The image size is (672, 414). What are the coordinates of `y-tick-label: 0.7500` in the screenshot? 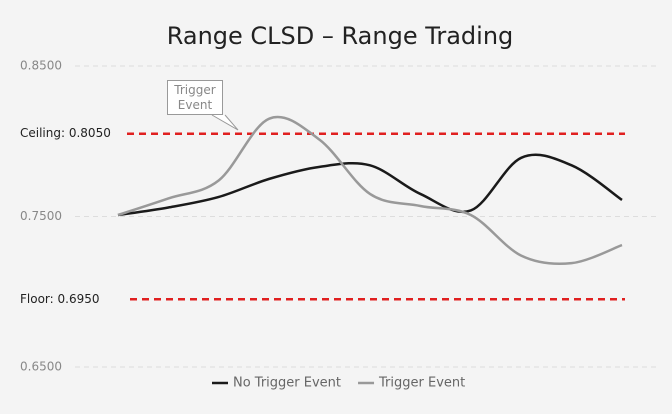 It's located at (41, 216).